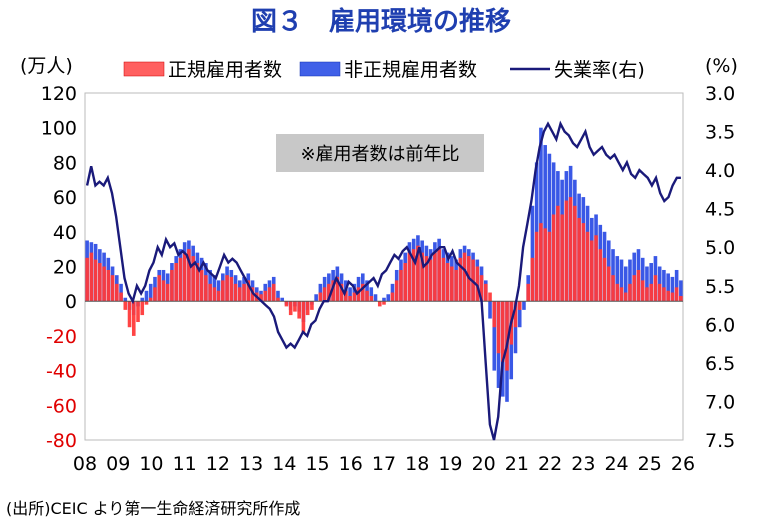  Describe the element at coordinates (225, 70) in the screenshot. I see `legend-label-regular: 正規雇用者数` at that location.